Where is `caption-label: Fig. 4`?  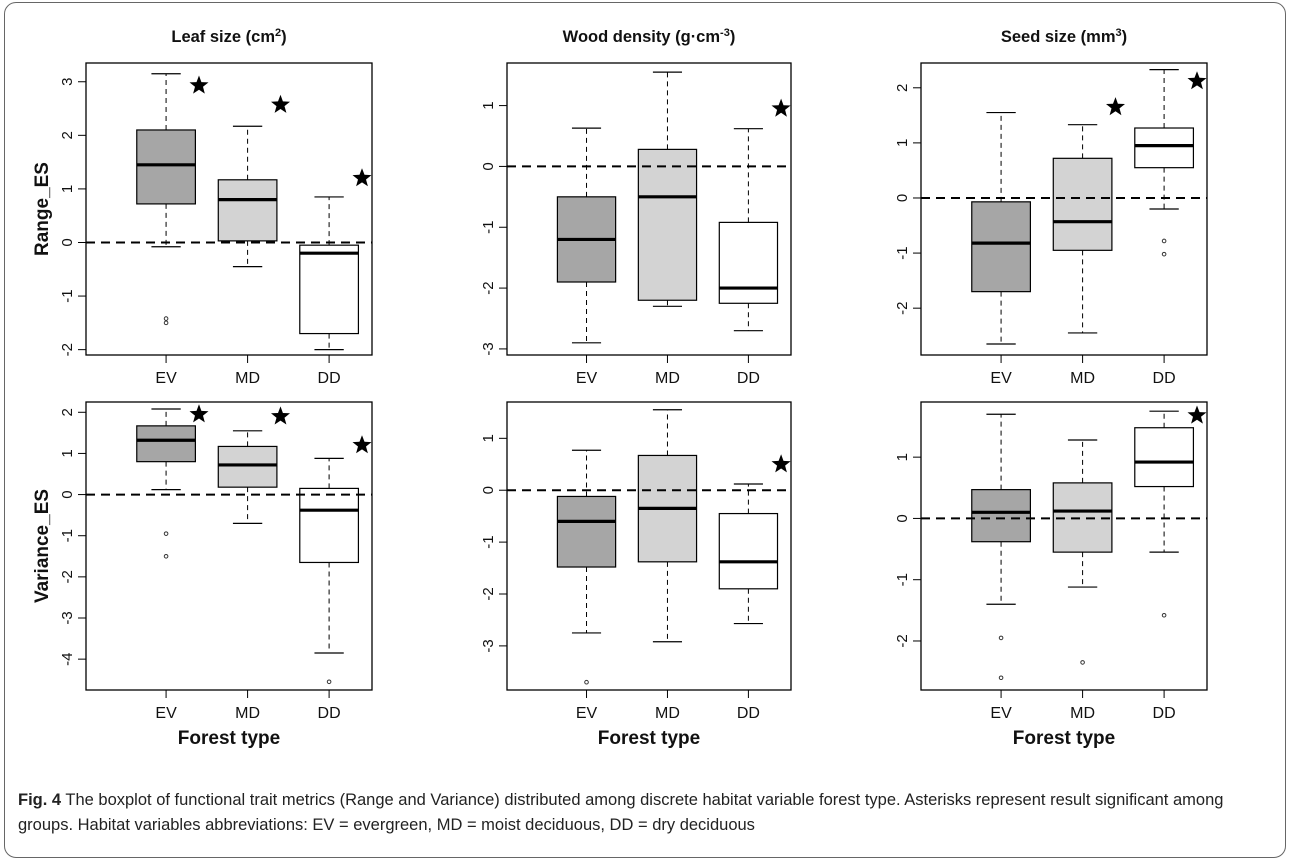
caption-label: Fig. 4 is located at coordinates (40, 800).